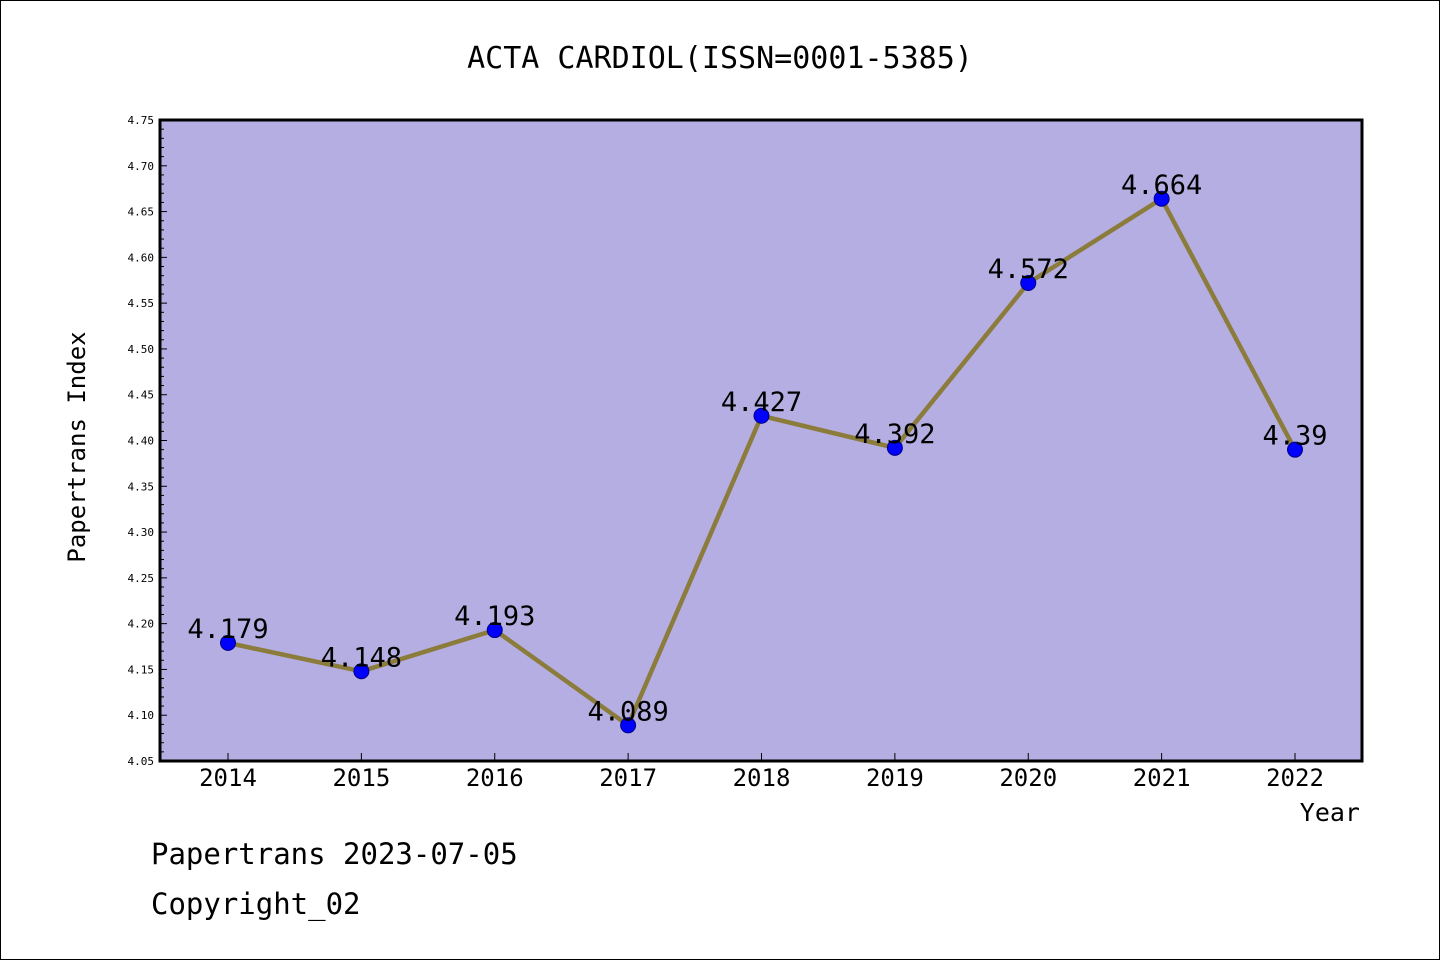  I want to click on x-axis-ticks: 2014 2015 2016 2017 2018 2019 2020 2021 2022, so click(761, 772).